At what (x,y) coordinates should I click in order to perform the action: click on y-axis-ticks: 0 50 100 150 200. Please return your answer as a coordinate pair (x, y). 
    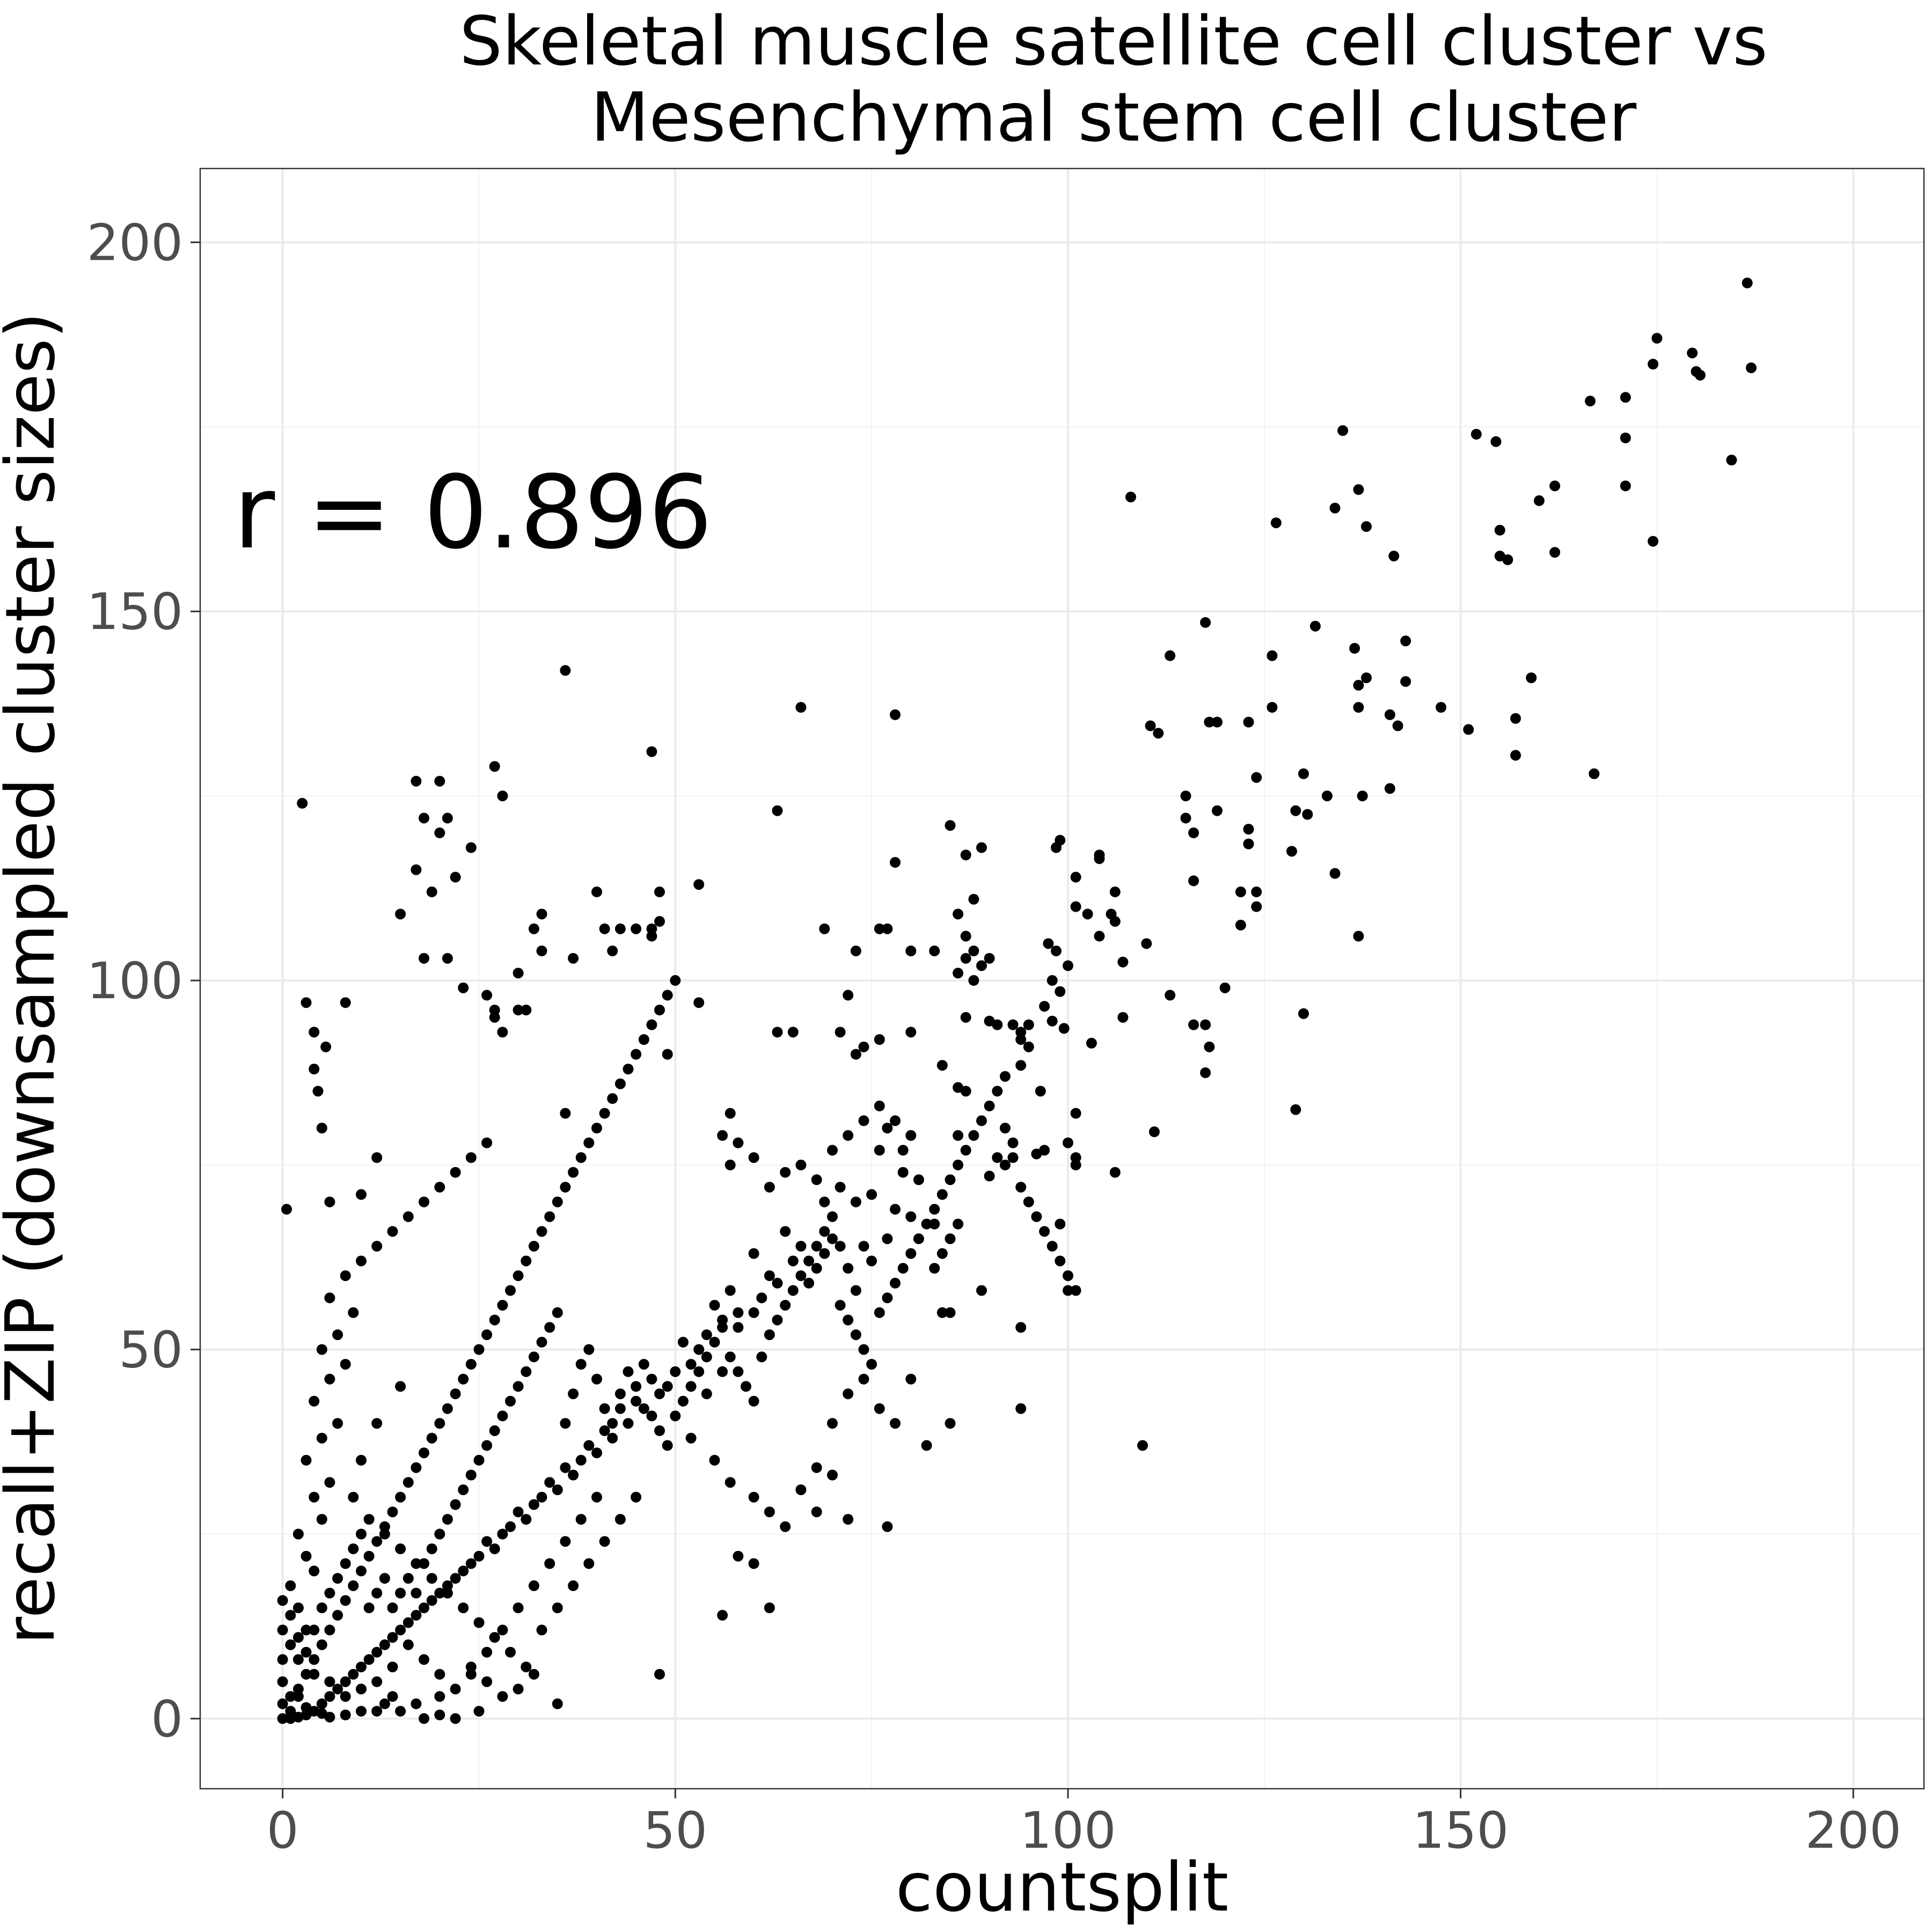
    Looking at the image, I should click on (143, 981).